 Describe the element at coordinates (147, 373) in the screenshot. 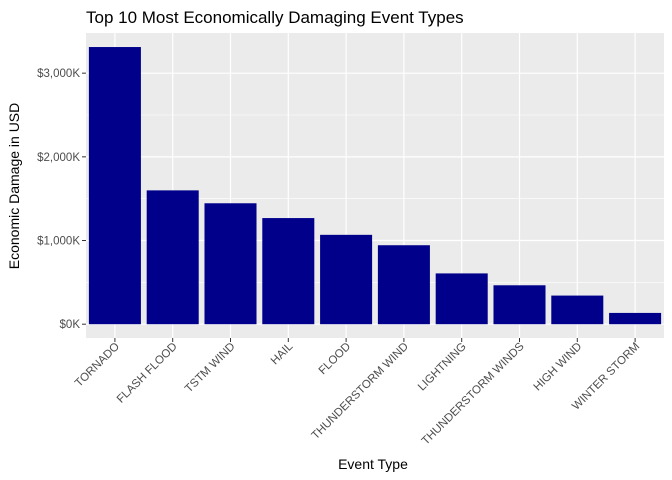

I see `x-tick-label: FLASH FLOOD` at that location.